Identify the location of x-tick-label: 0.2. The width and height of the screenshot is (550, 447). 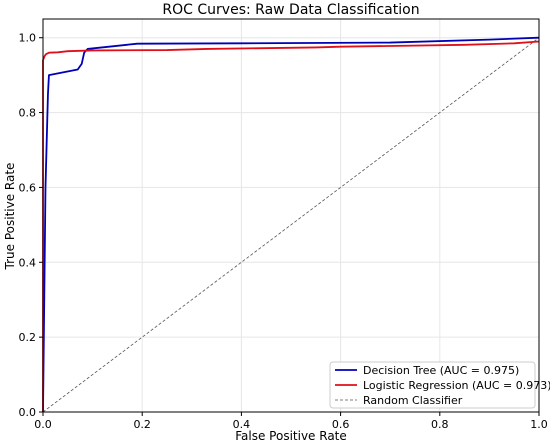
(142, 424).